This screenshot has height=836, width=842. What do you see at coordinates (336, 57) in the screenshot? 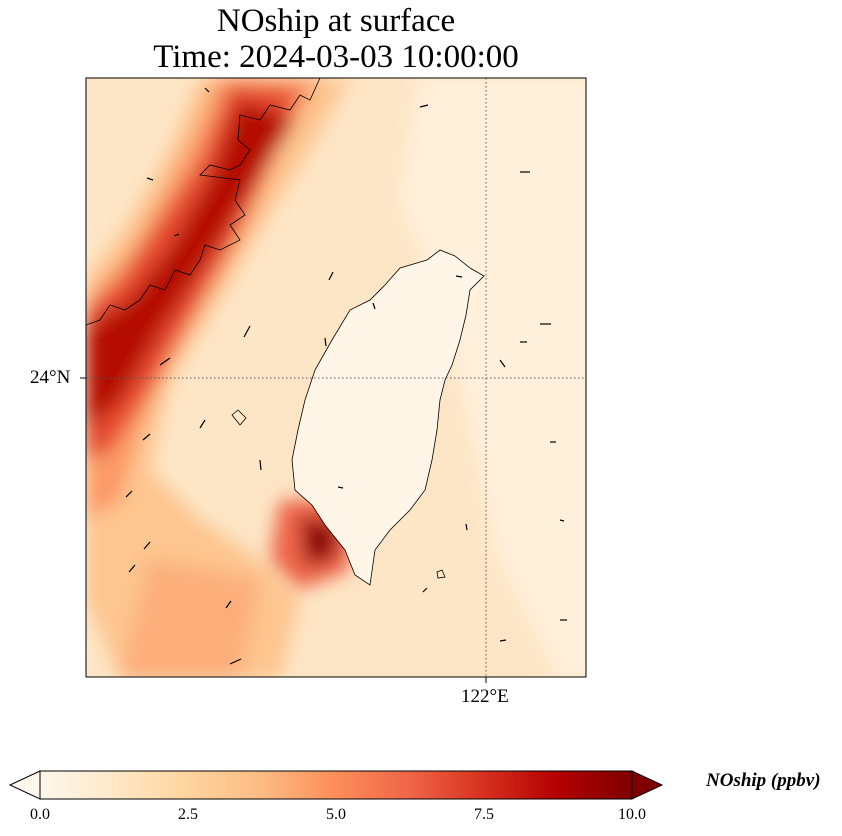
I see `plot-subtitle-time: Time: 2024-03-03 10:00:00` at bounding box center [336, 57].